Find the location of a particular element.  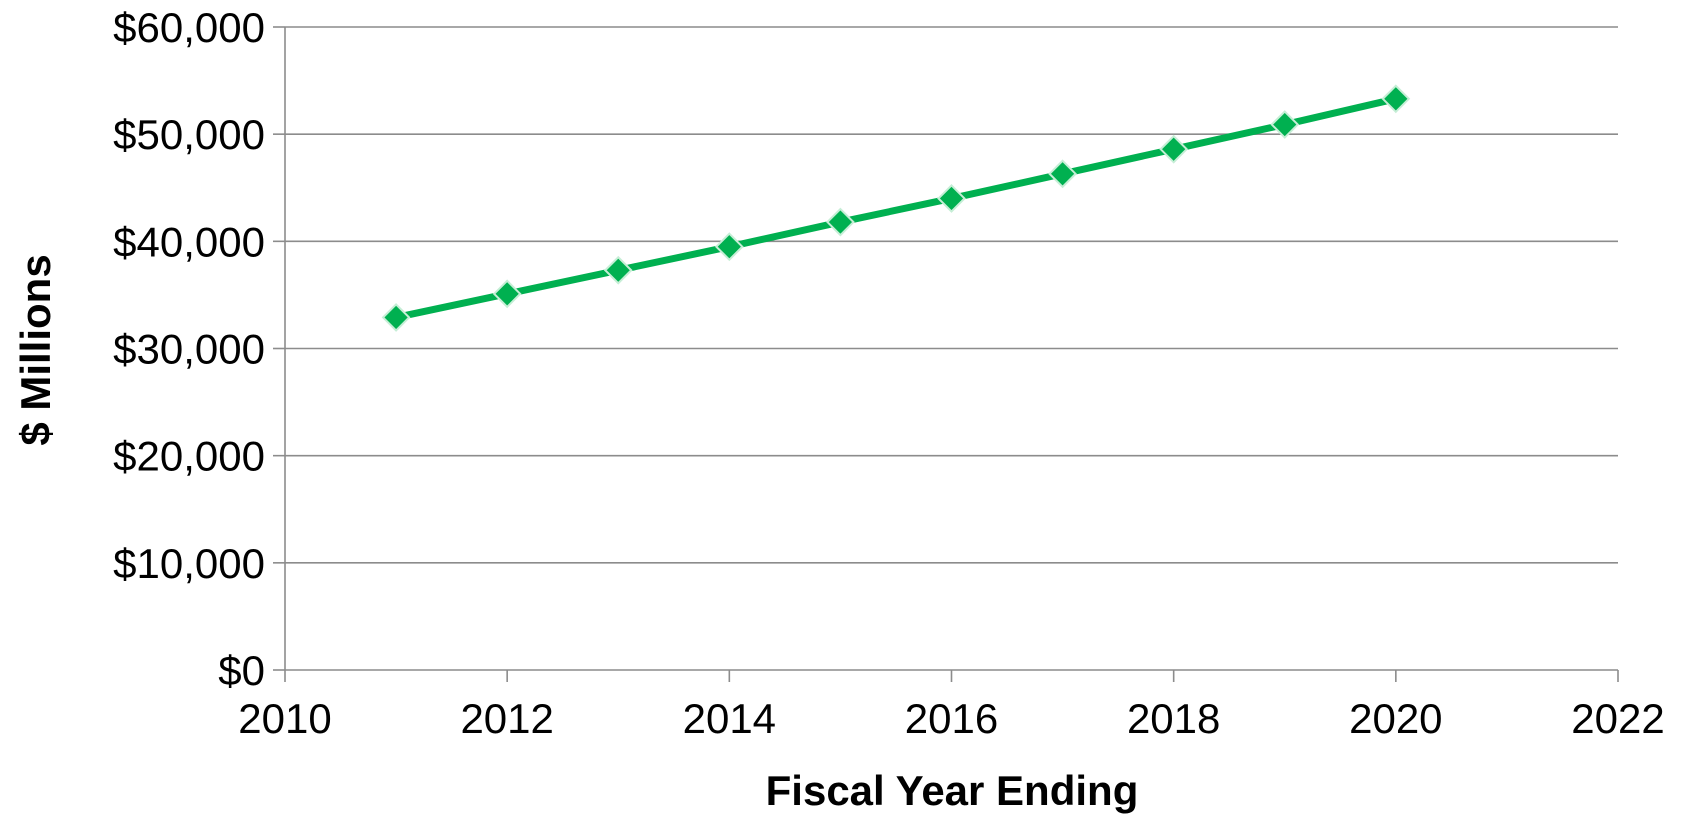

y-tick-label: $60,000 is located at coordinates (189, 27).